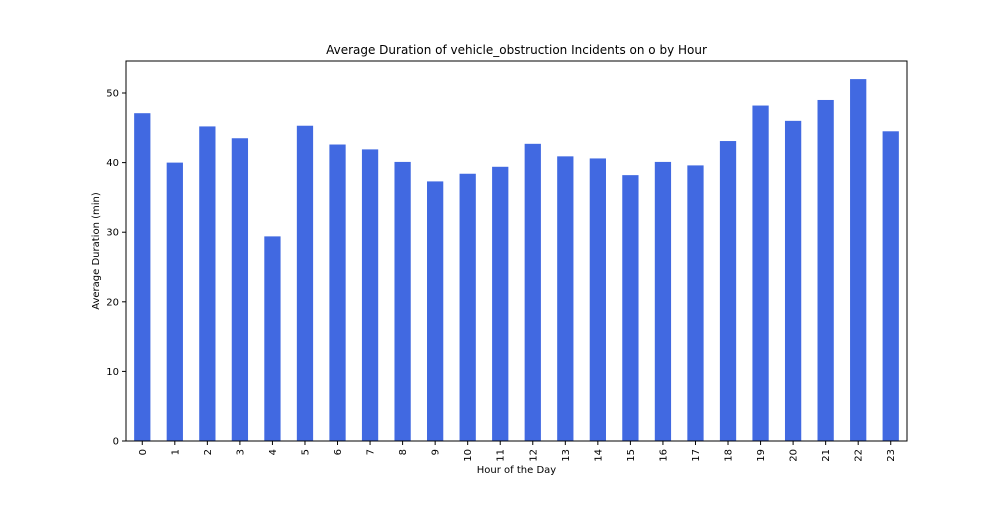  What do you see at coordinates (143, 452) in the screenshot?
I see `x-tick-label: 0` at bounding box center [143, 452].